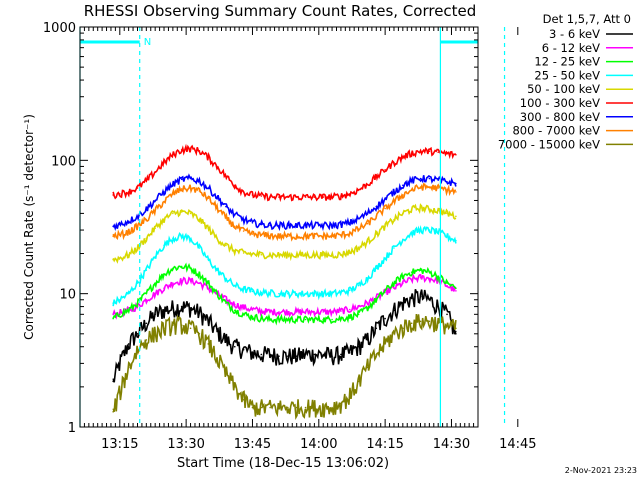 Image resolution: width=640 pixels, height=485 pixels. I want to click on render-timestamp: 2-Nov-2021 23:23, so click(601, 470).